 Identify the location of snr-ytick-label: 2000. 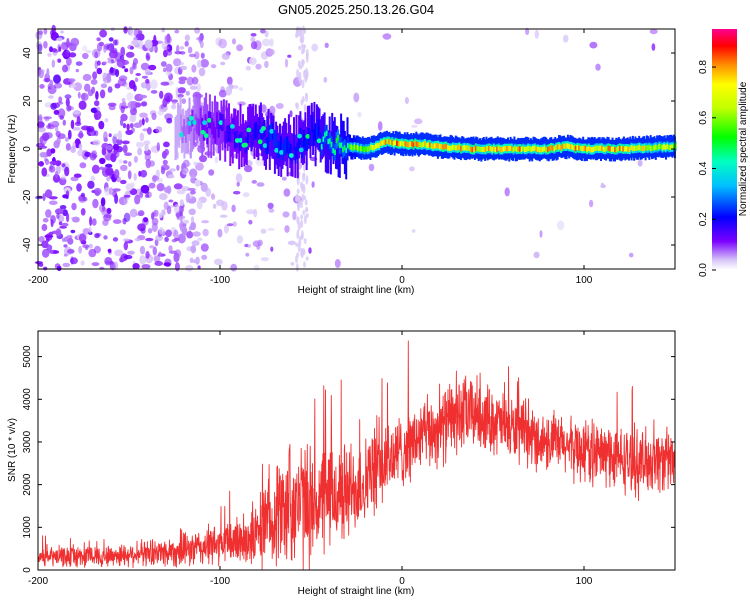
(27, 484).